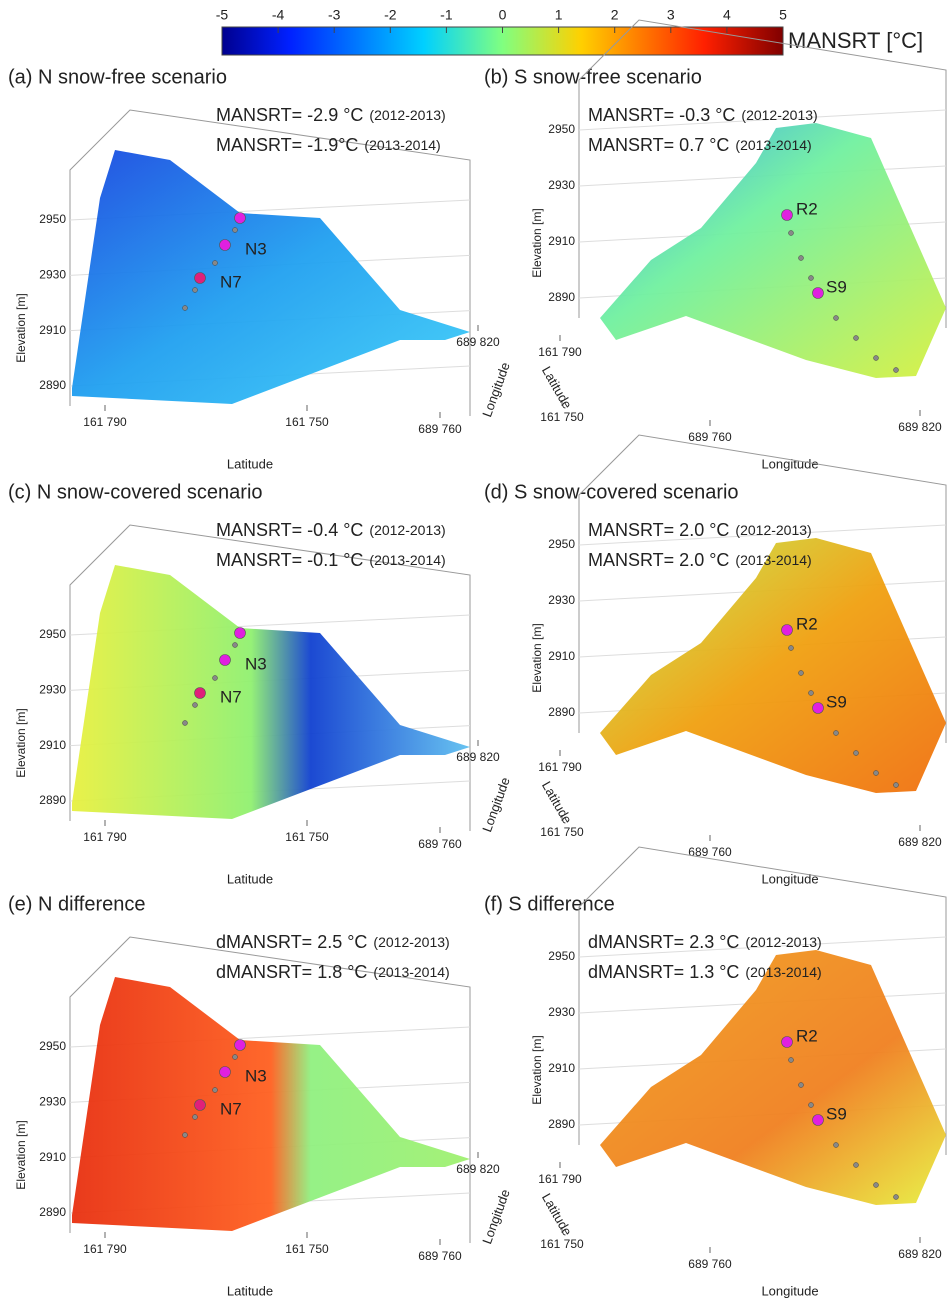  What do you see at coordinates (658, 145) in the screenshot?
I see `annotation-value: MANSRT= 0.7 °C` at bounding box center [658, 145].